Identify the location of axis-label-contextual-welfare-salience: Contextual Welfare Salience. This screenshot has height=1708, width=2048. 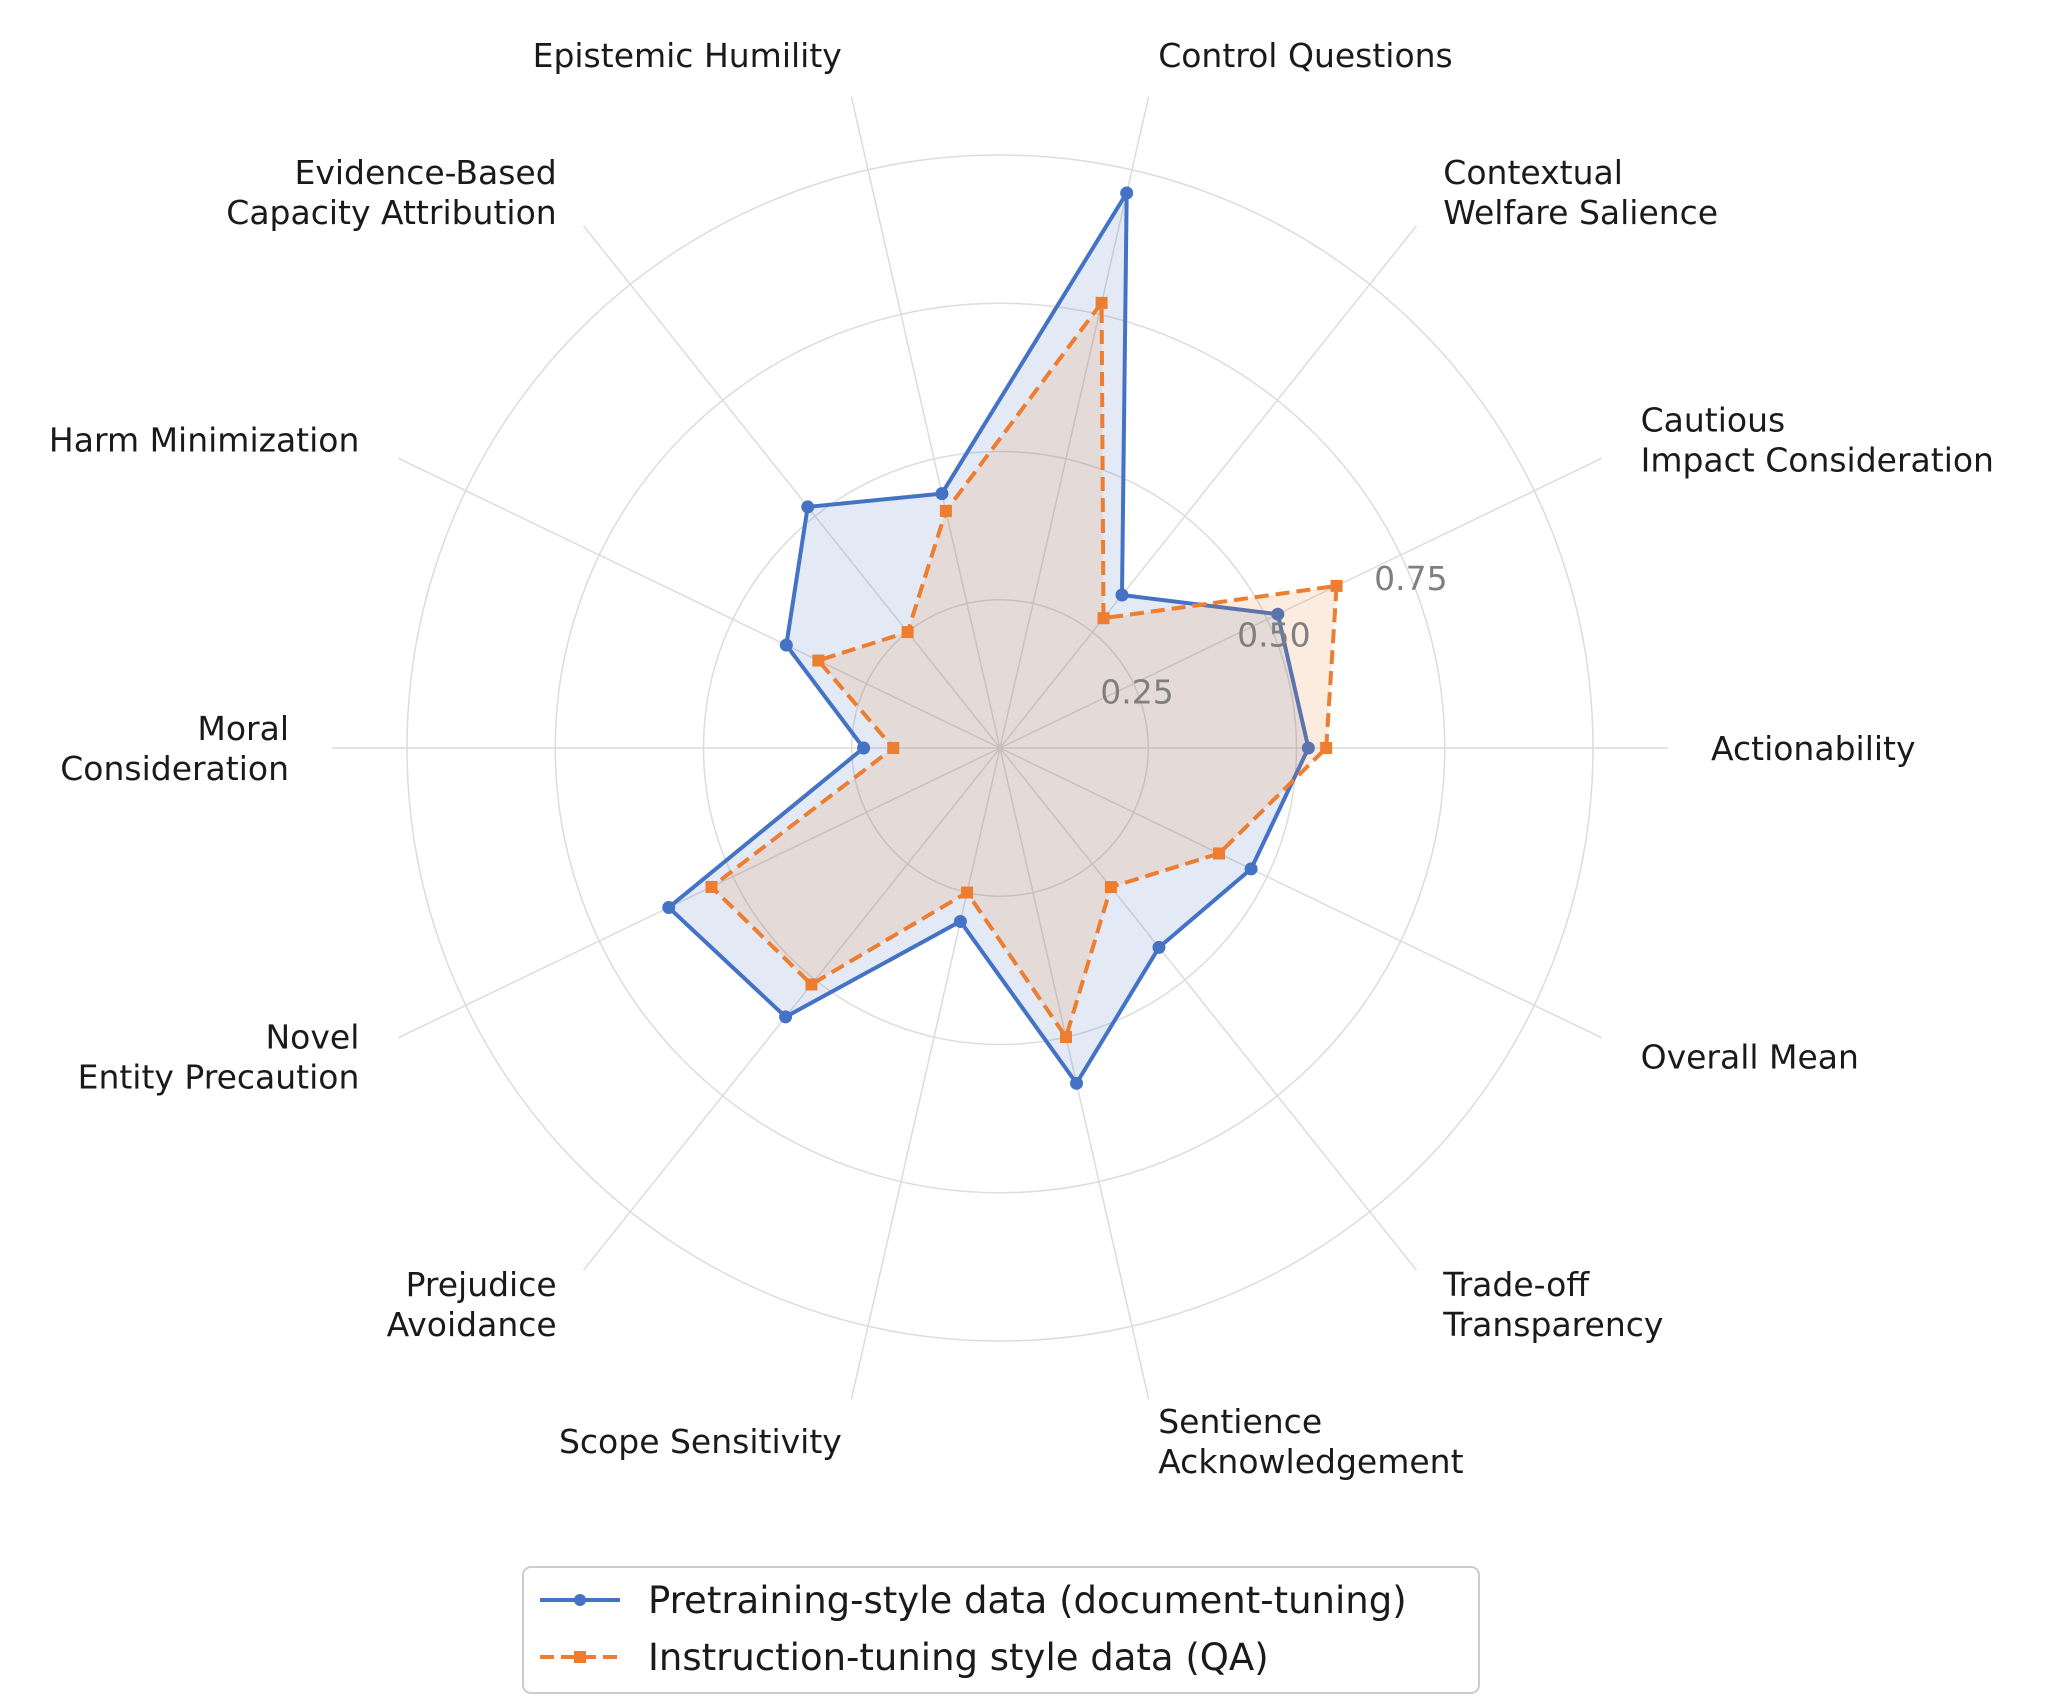
(1580, 192).